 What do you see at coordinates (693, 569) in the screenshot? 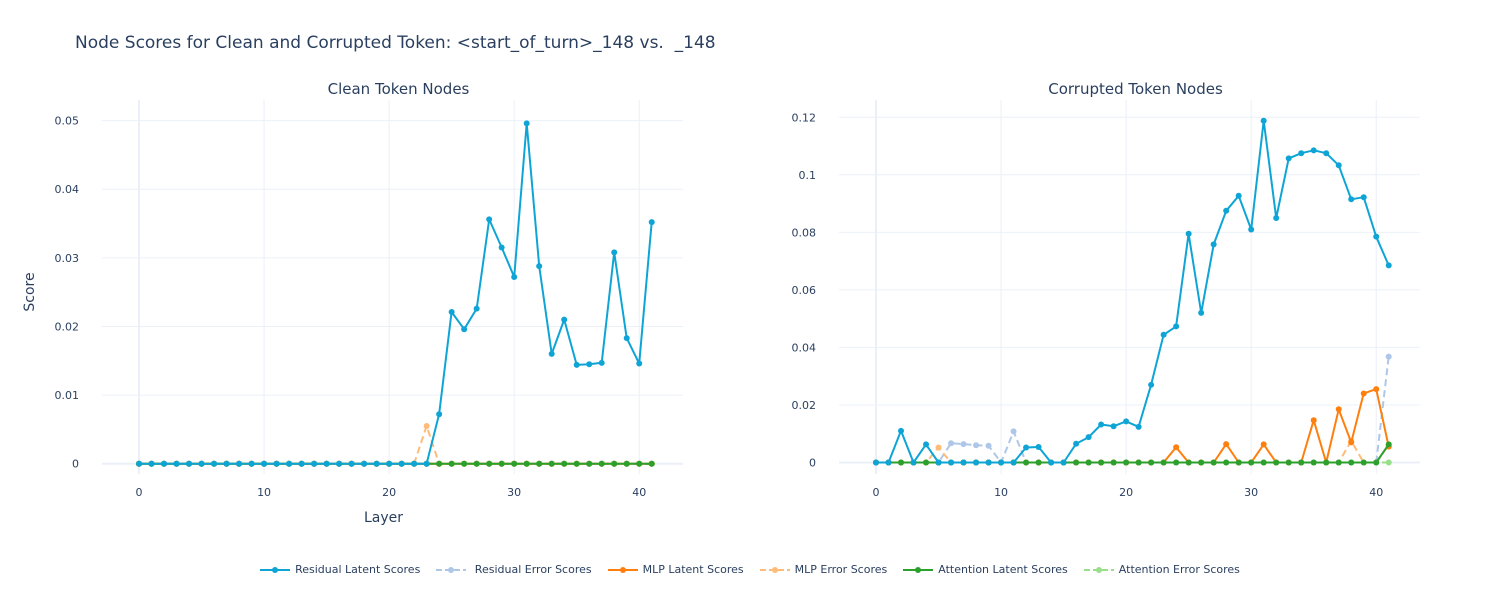
I see `legend-label: MLP Latent Scores` at bounding box center [693, 569].